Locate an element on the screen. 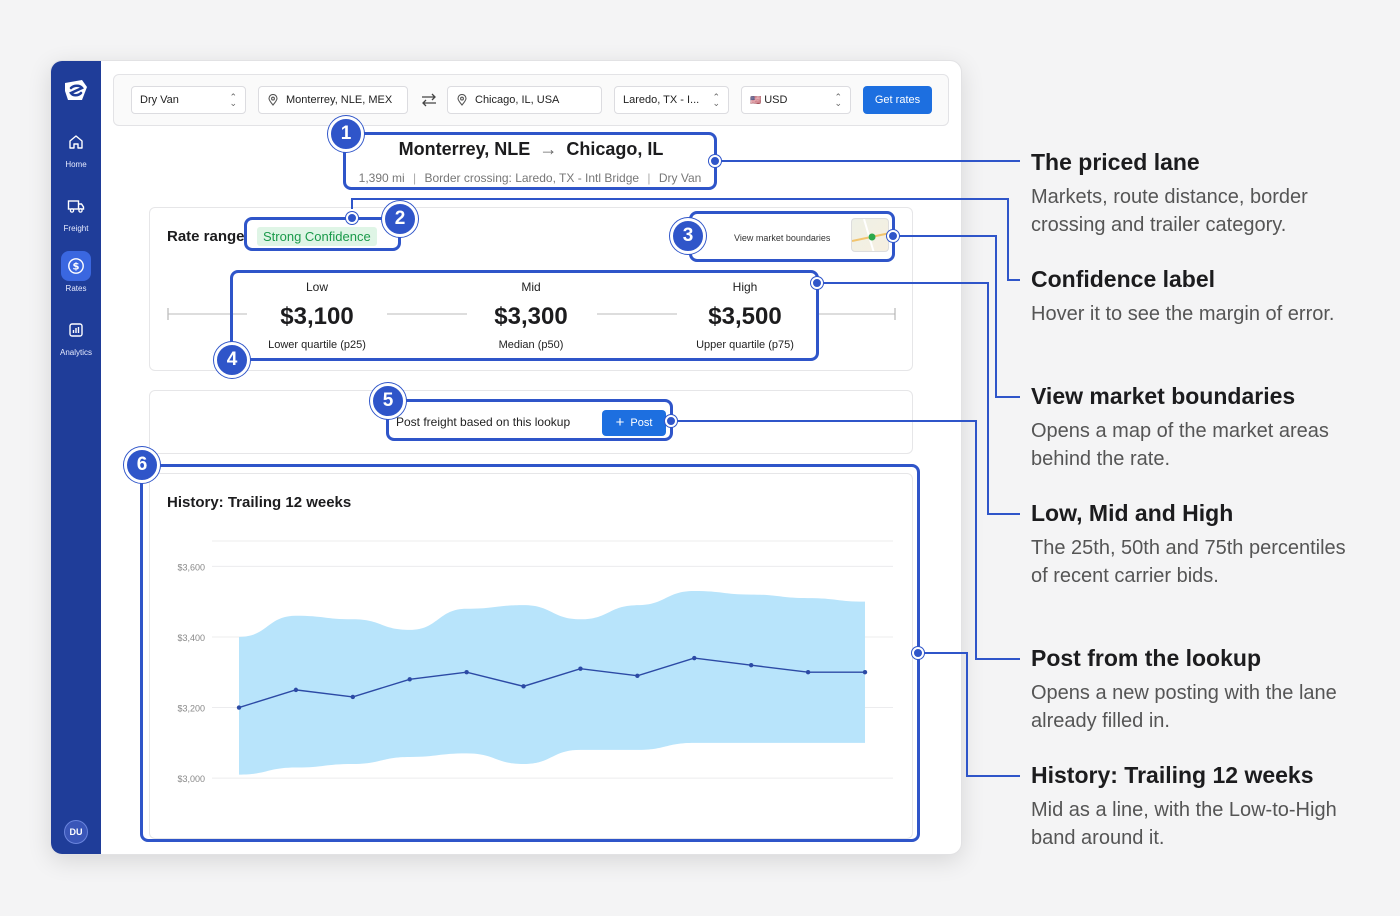 This screenshot has height=916, width=1400. history-title: History: Trailing 12 weeks is located at coordinates (259, 502).